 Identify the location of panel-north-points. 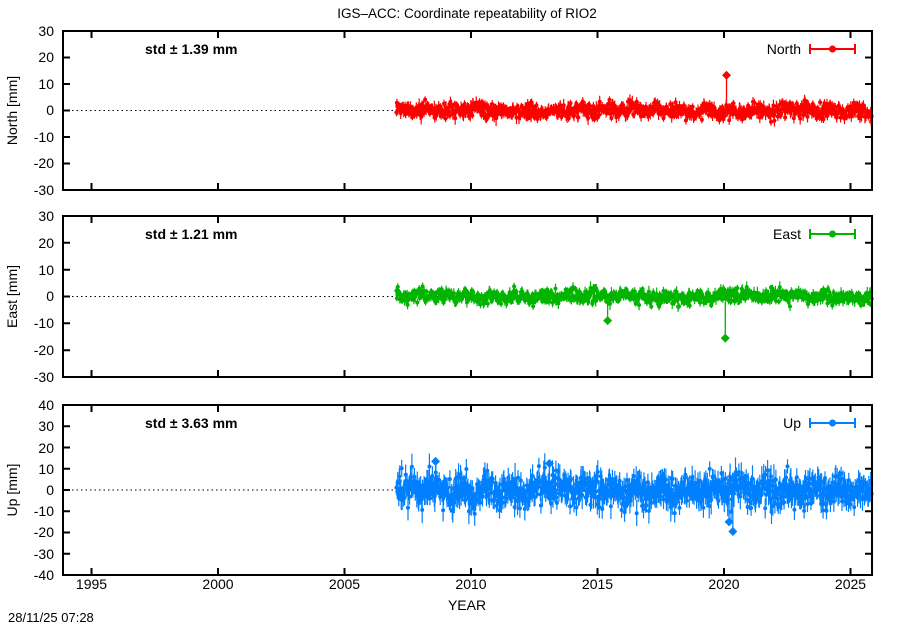
(634, 98).